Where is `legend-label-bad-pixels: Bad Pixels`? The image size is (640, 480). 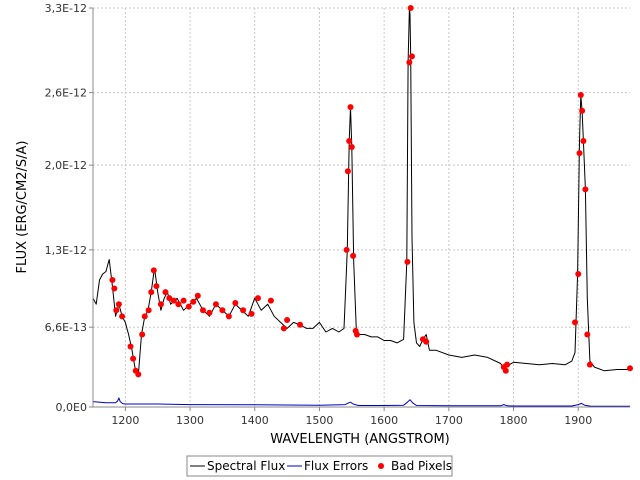
legend-label-bad-pixels: Bad Pixels is located at coordinates (421, 466).